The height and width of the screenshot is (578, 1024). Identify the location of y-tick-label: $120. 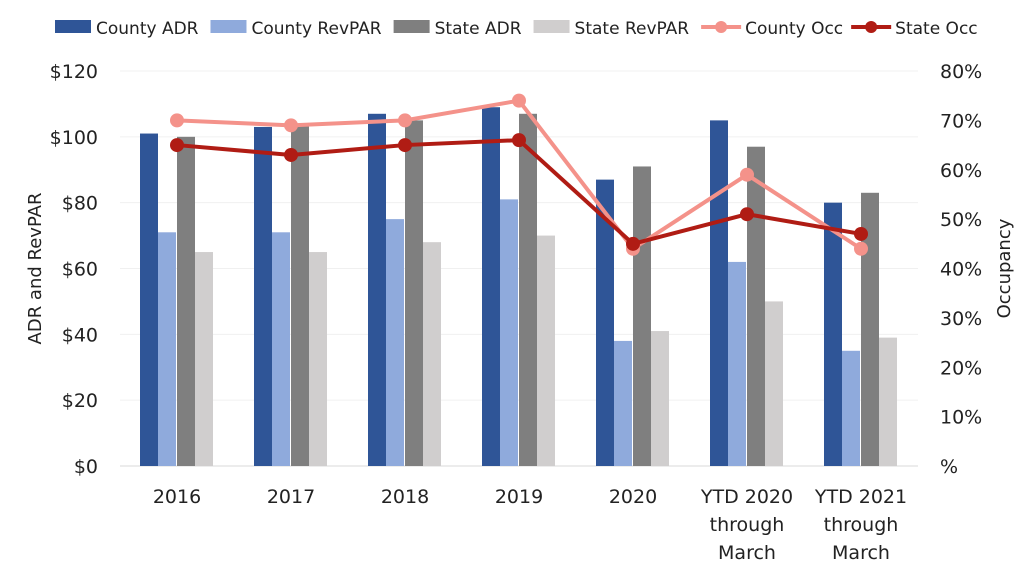
(74, 72).